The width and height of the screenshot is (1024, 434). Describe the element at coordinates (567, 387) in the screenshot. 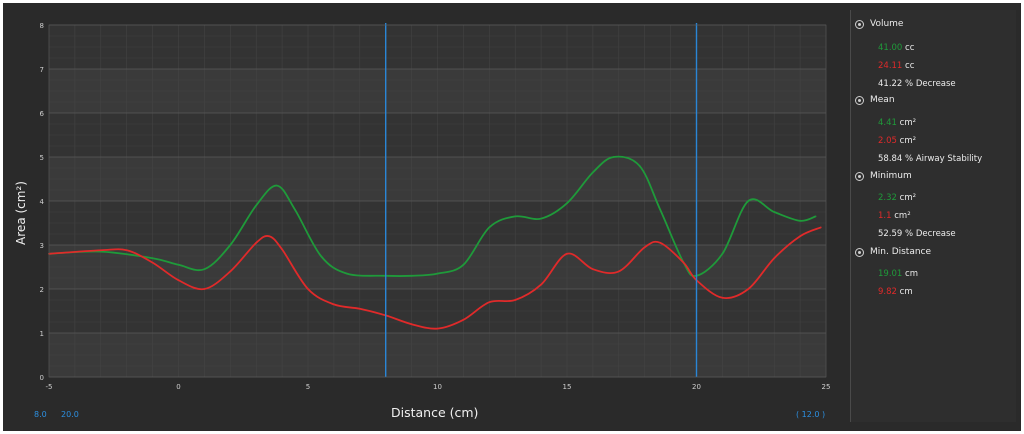

I see `x-tick-label: 15` at that location.